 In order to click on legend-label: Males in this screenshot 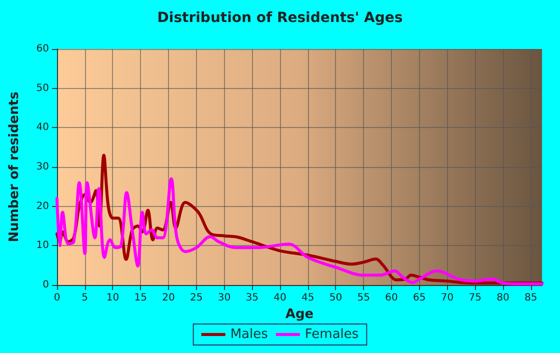, I will do `click(249, 334)`.